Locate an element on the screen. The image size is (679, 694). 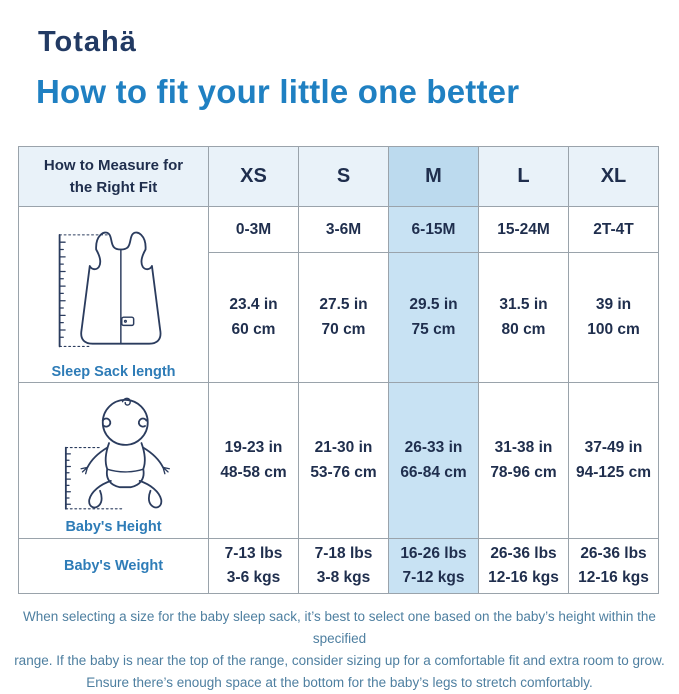
column-header-s: S is located at coordinates (343, 176).